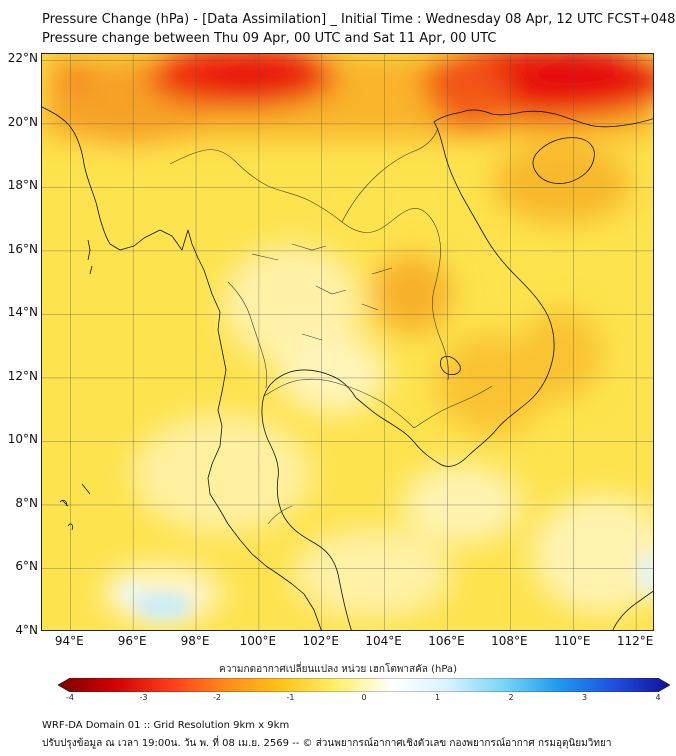  Describe the element at coordinates (258, 641) in the screenshot. I see `lon-tick-label: 100°E` at that location.